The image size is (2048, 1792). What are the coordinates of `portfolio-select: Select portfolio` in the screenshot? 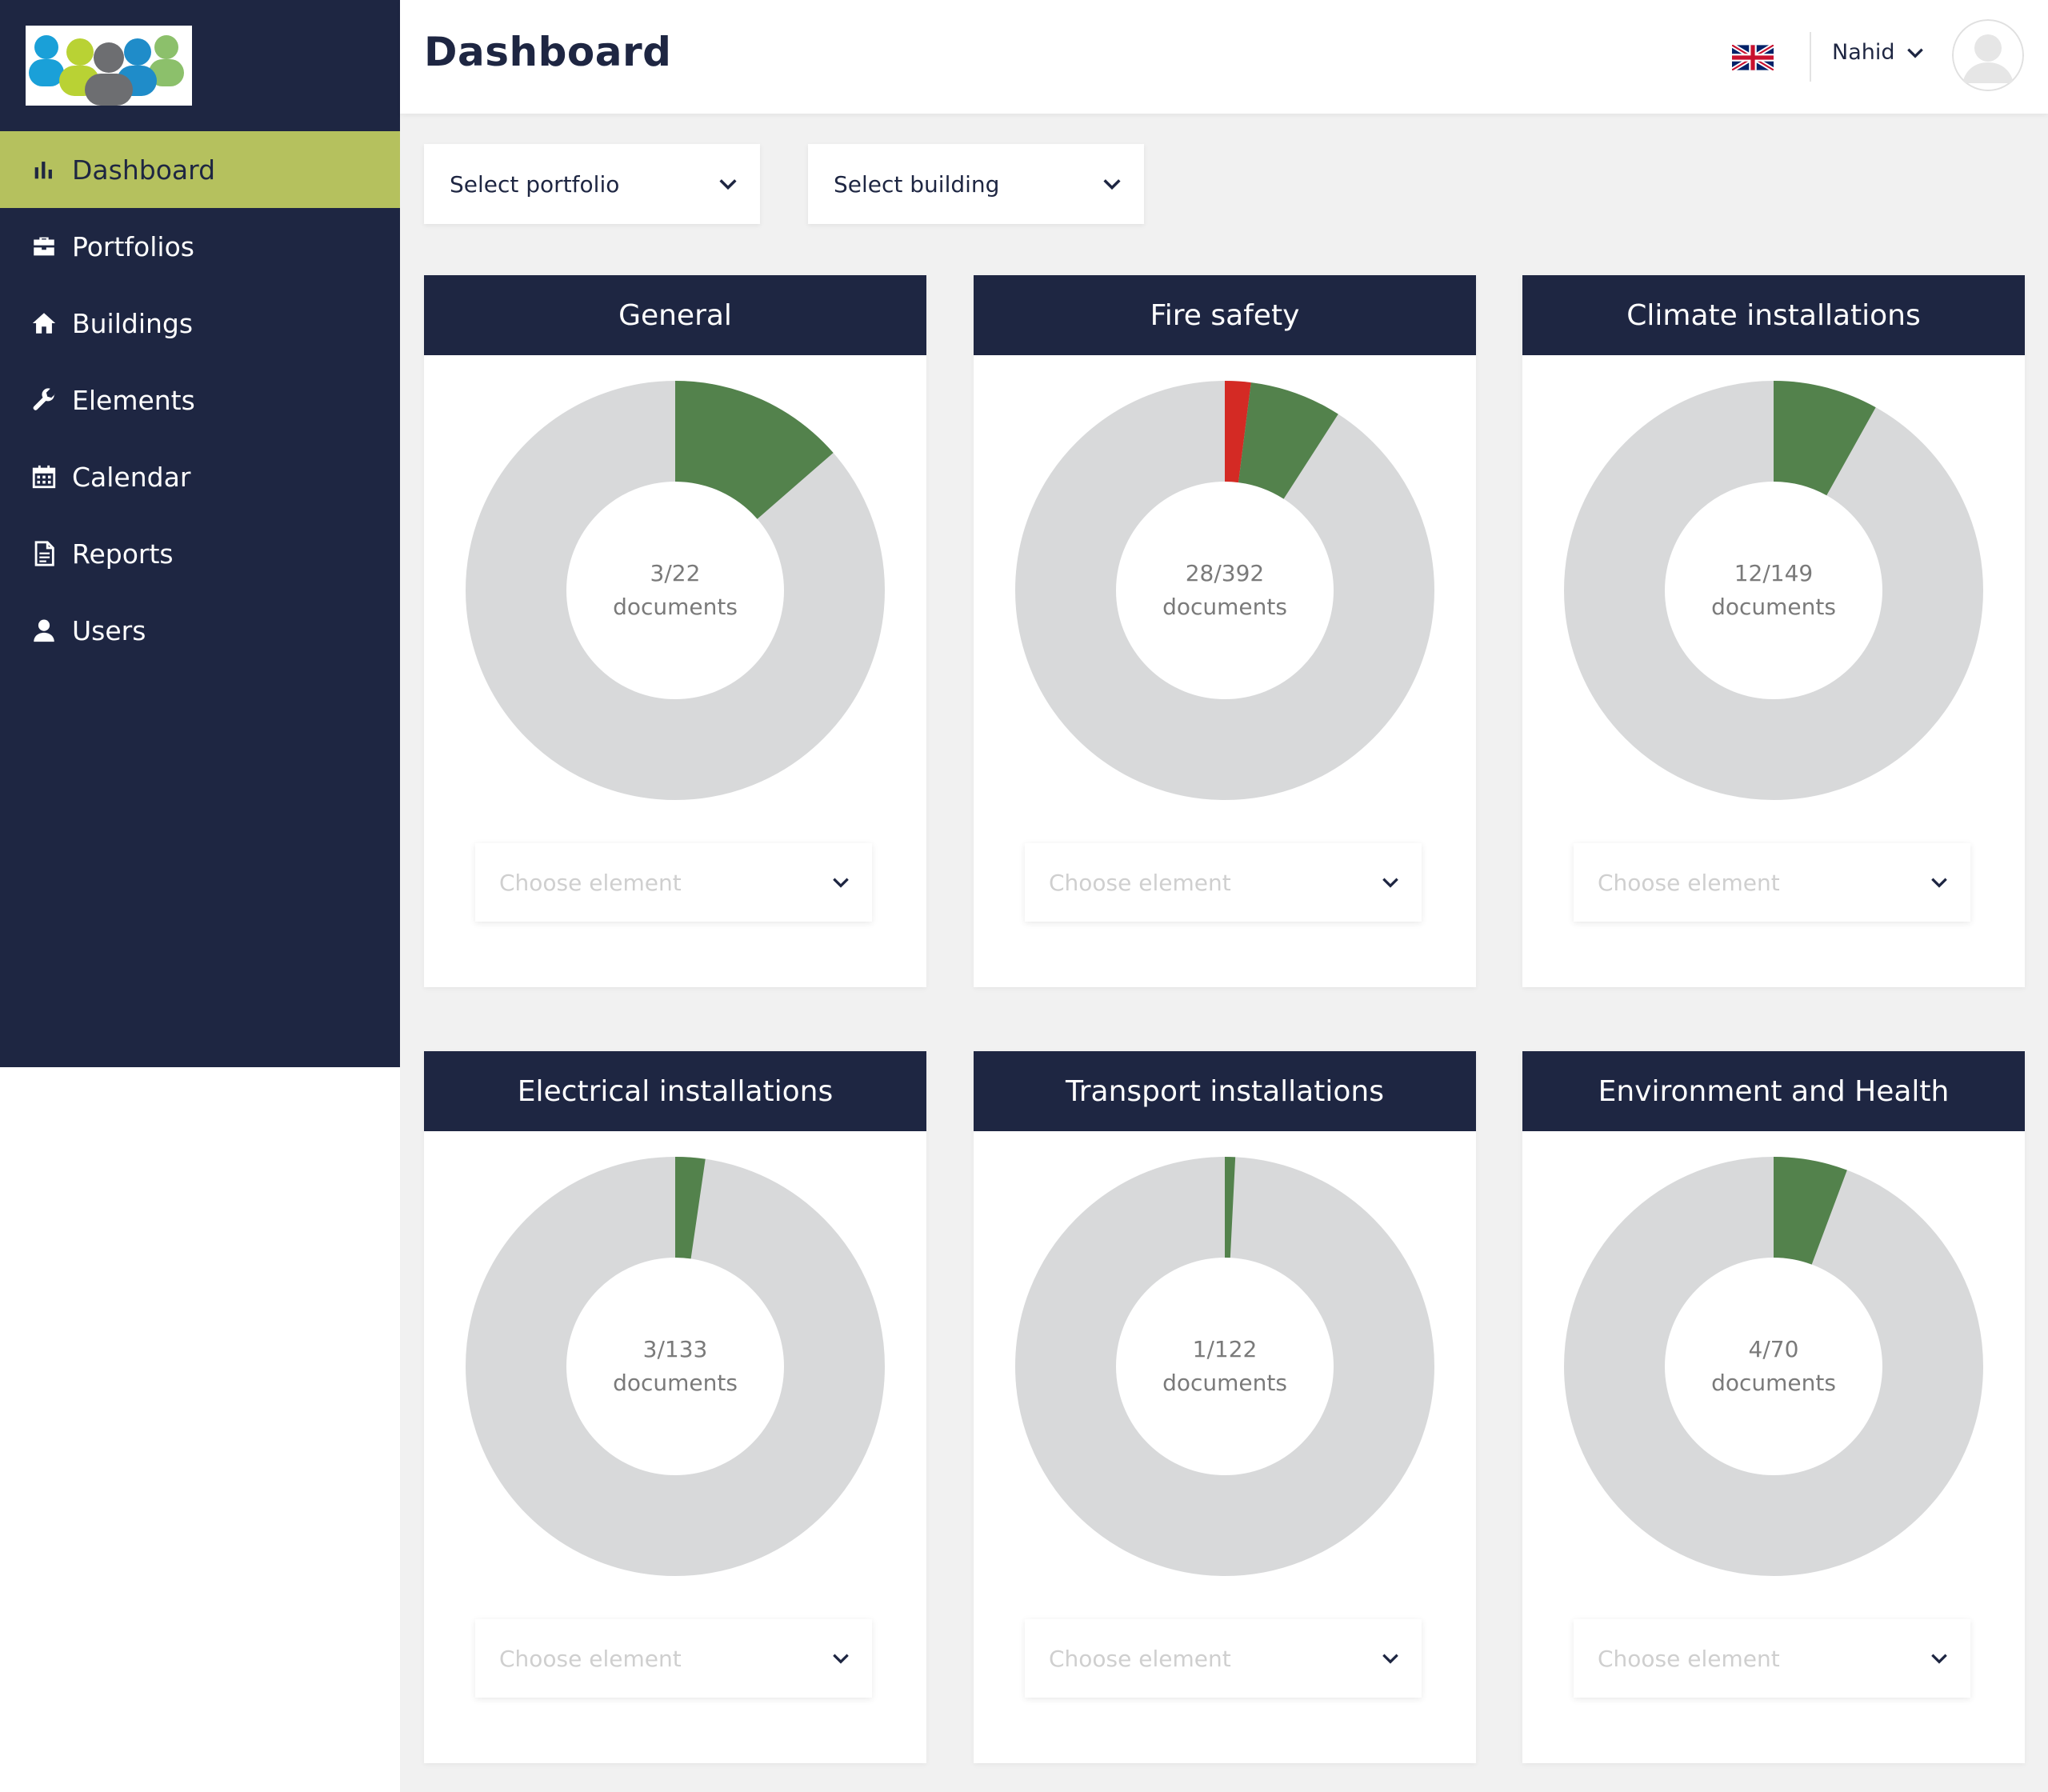 It's located at (592, 184).